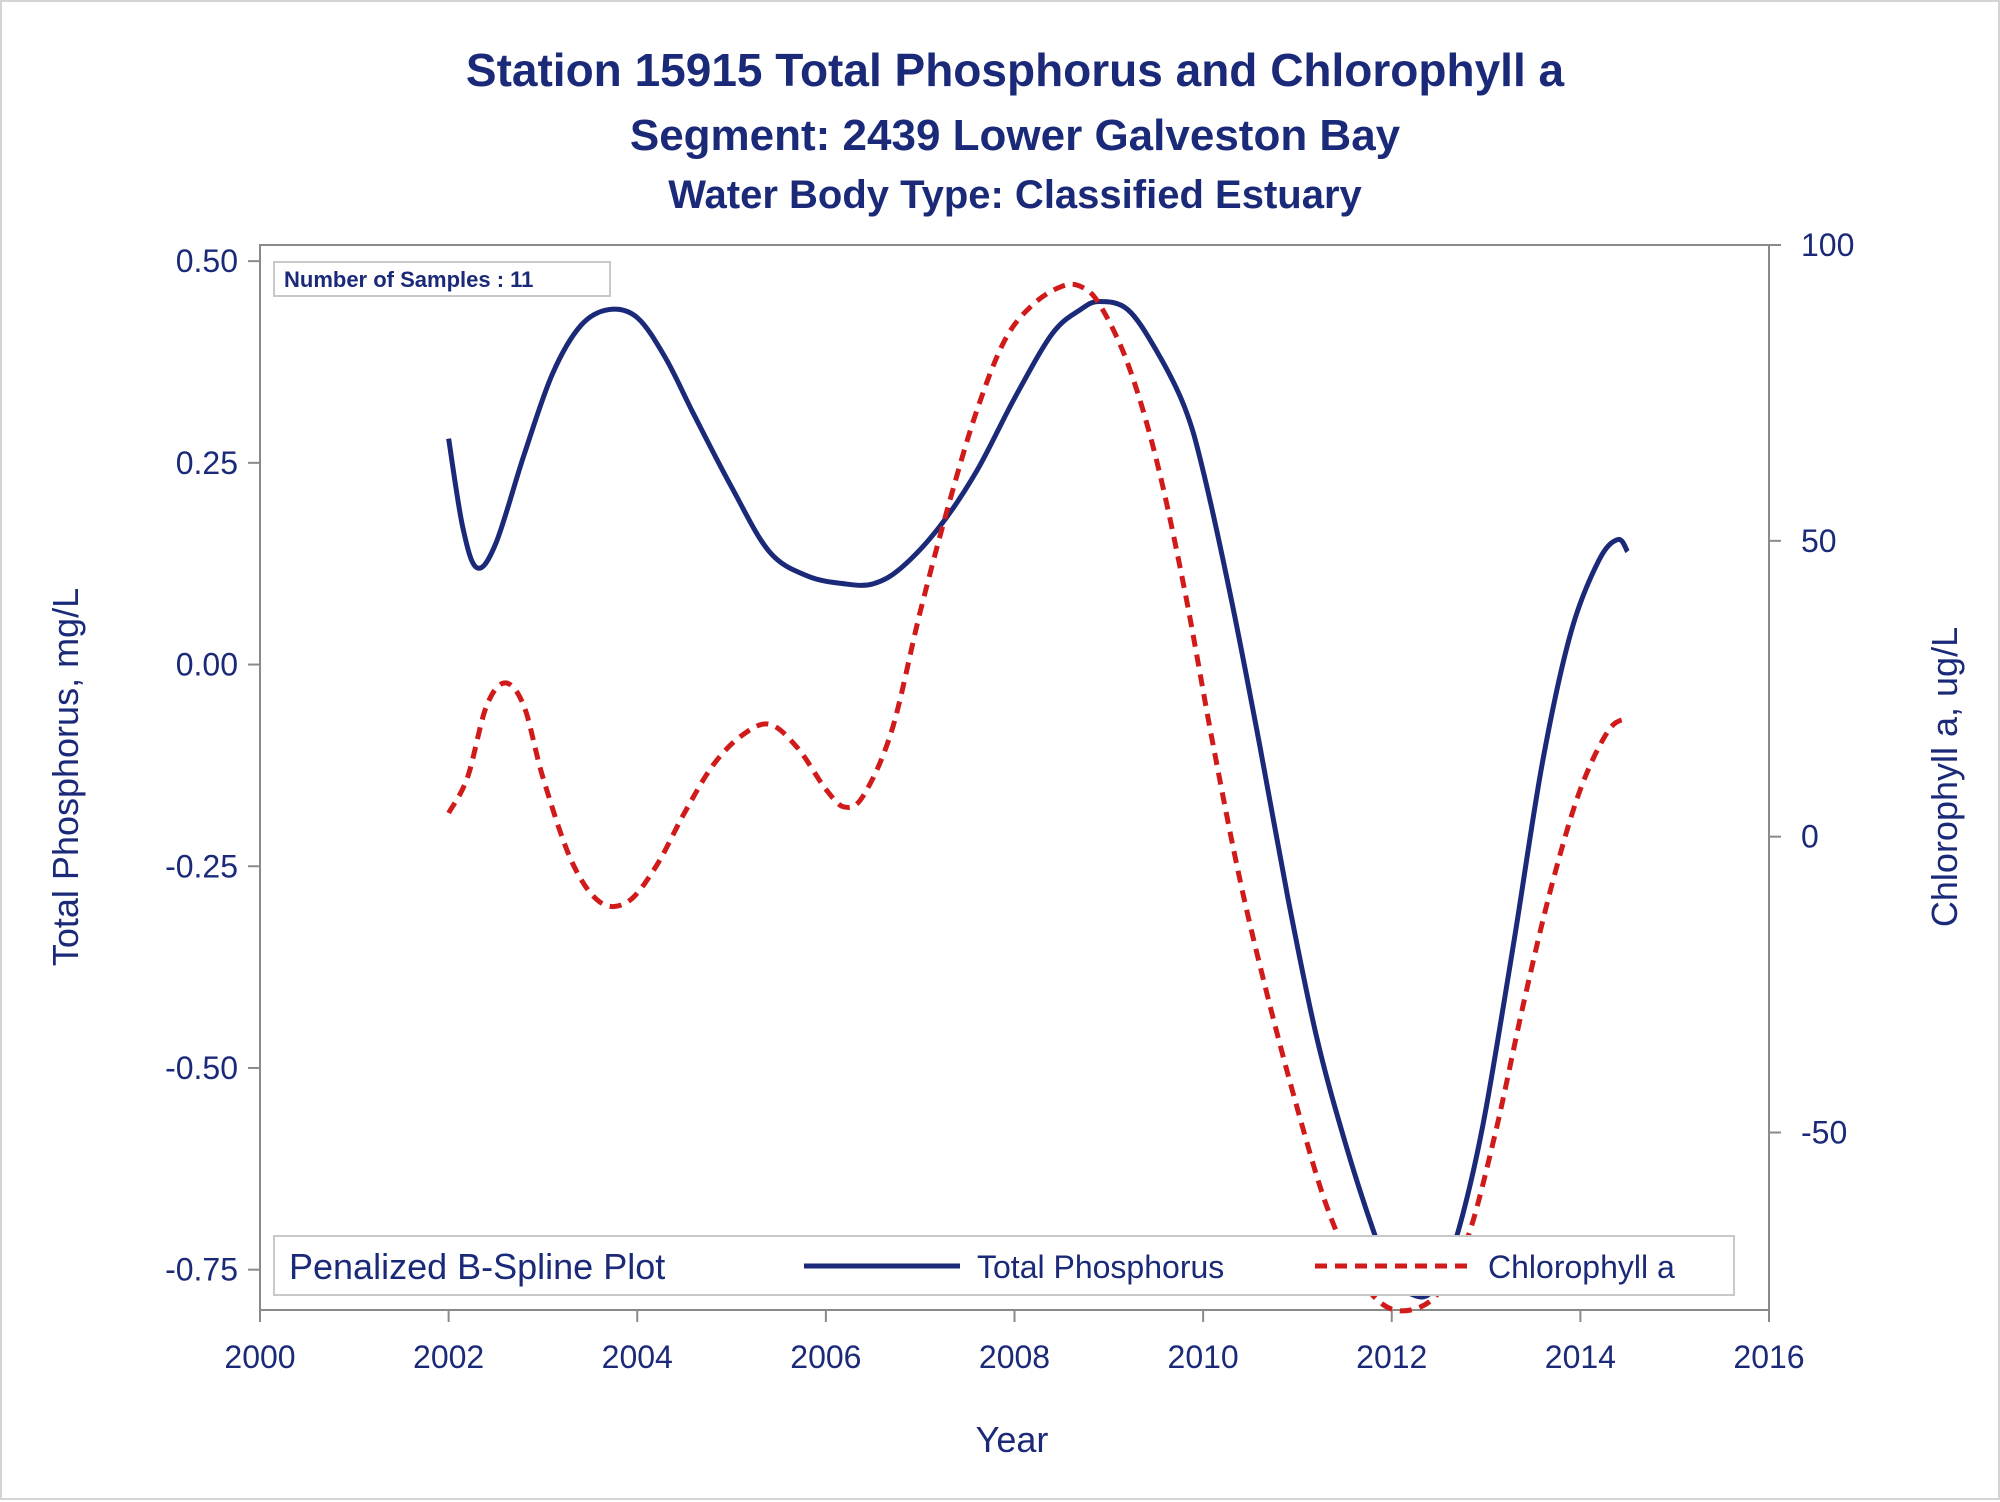 Image resolution: width=2000 pixels, height=1502 pixels. I want to click on legend-title: Penalized B-Spline Plot, so click(477, 1266).